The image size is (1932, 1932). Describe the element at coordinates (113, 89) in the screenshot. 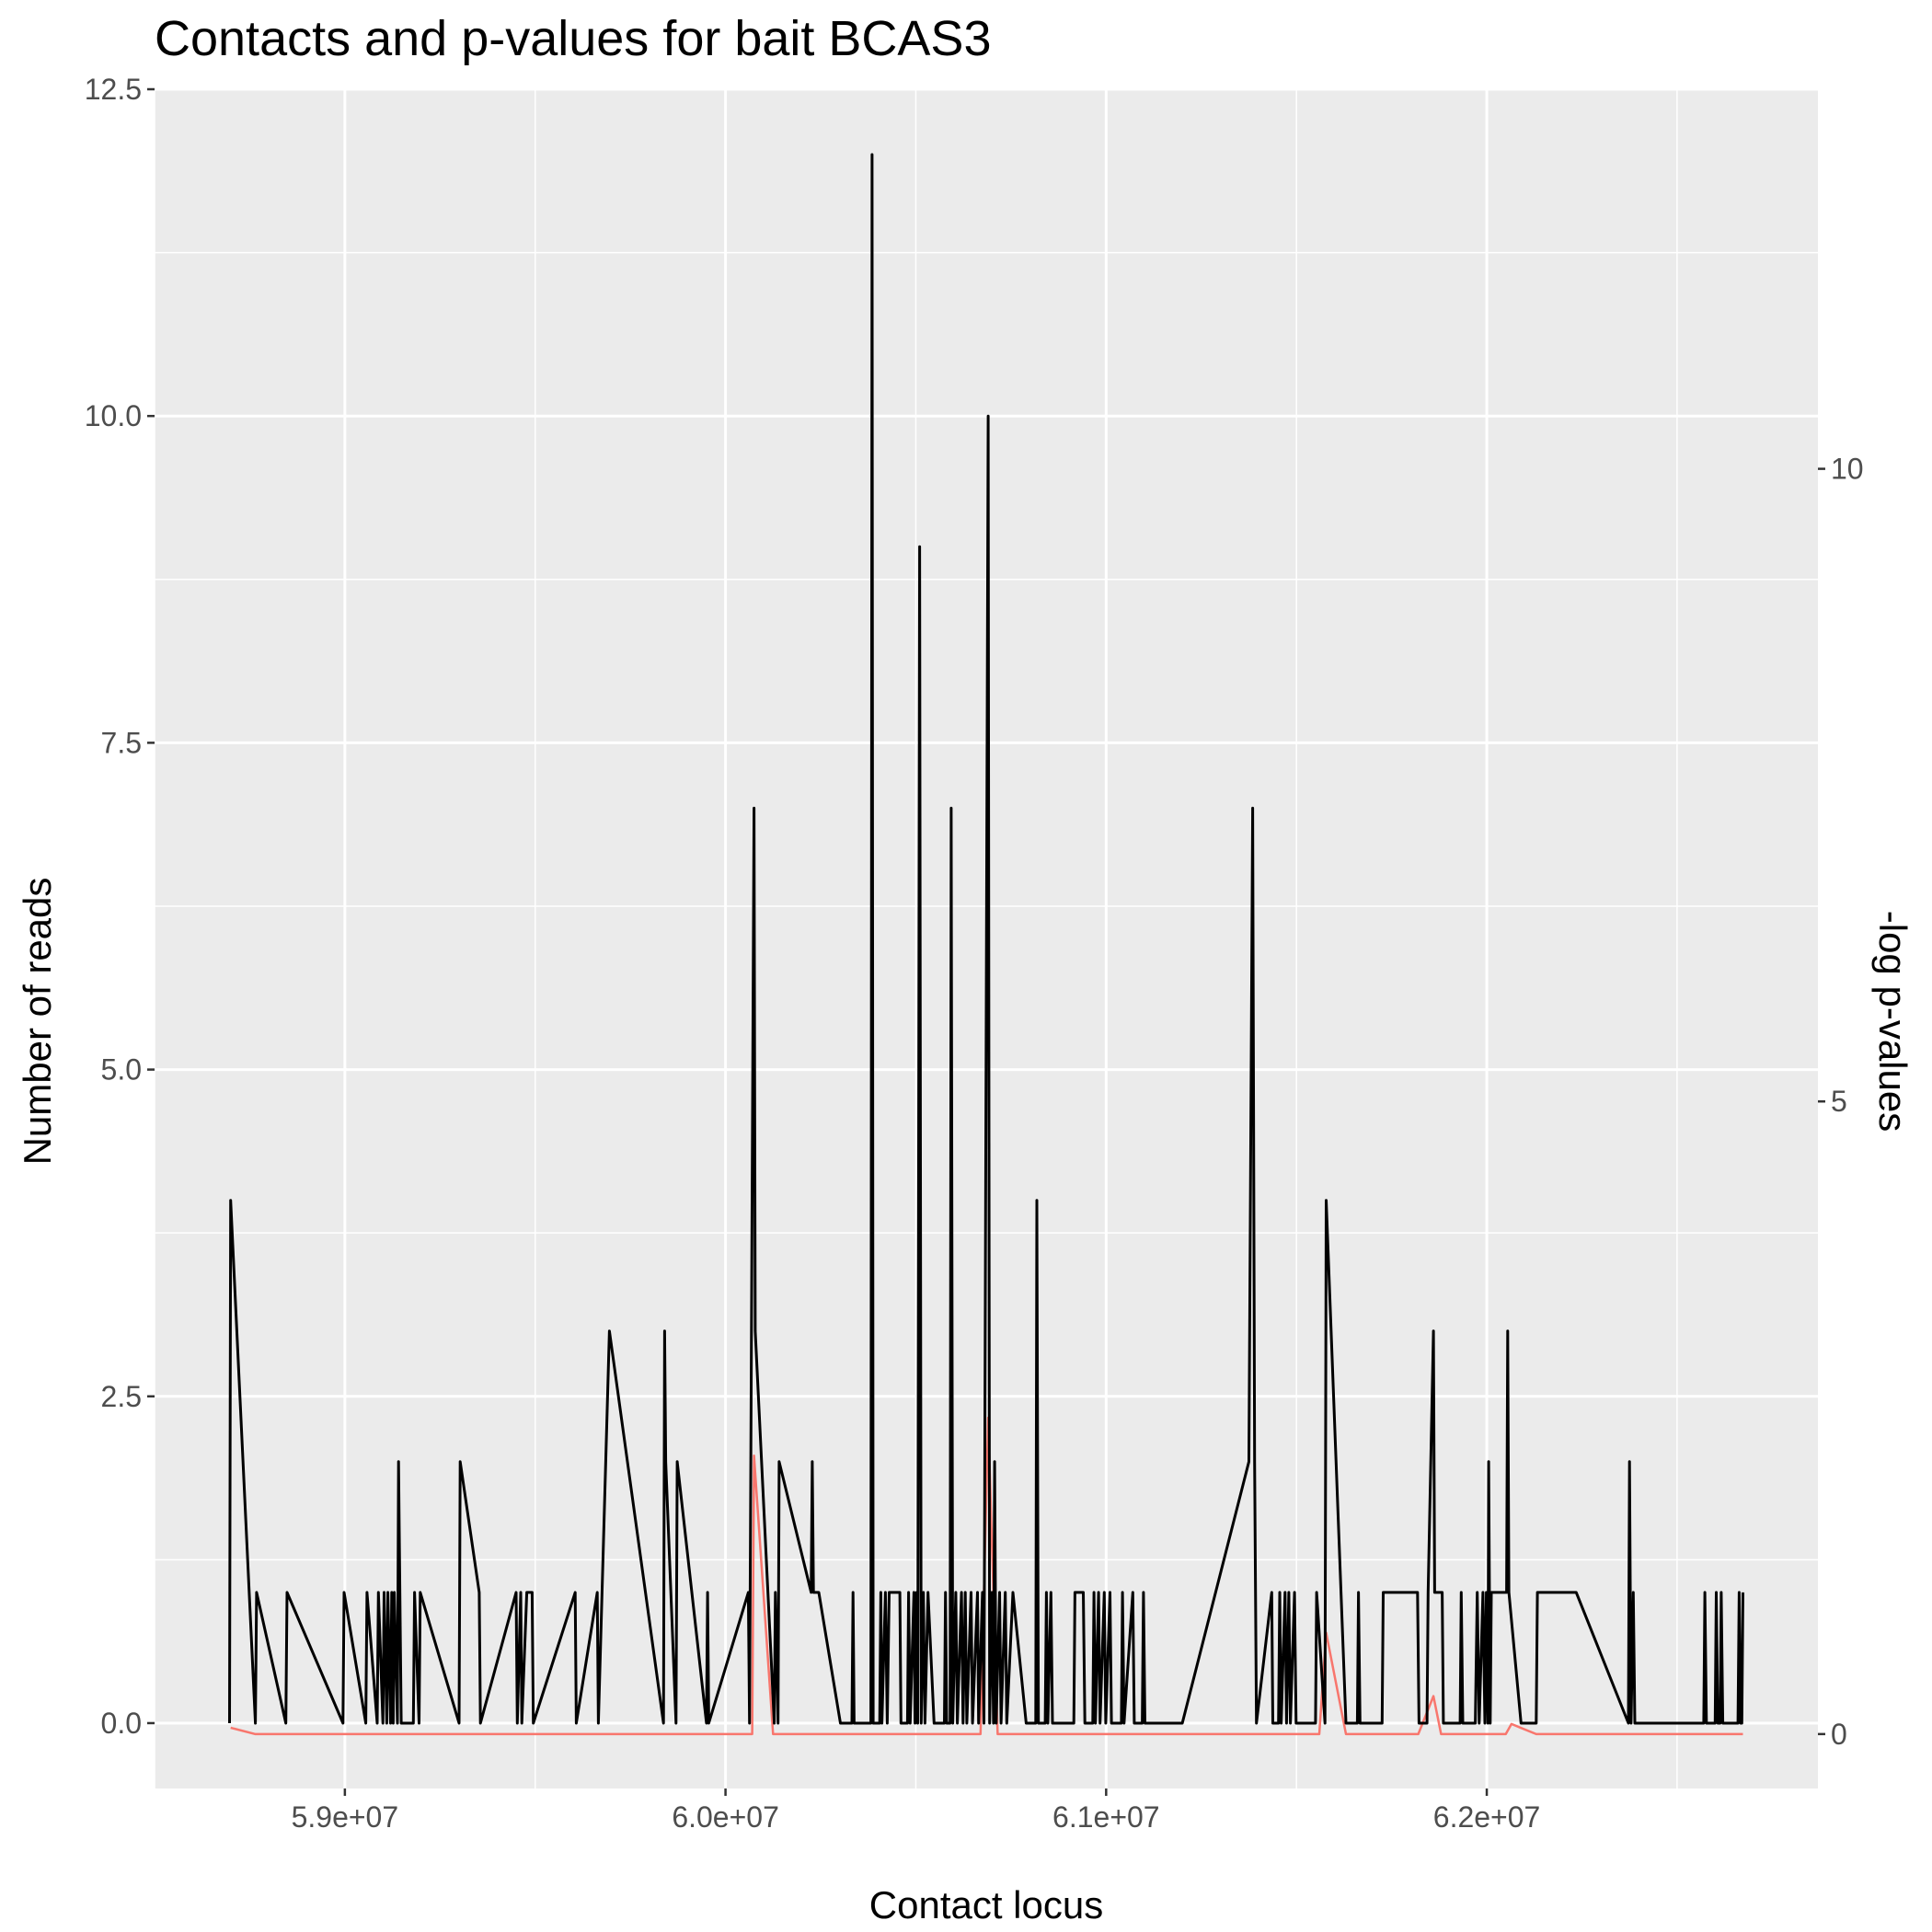

I see `y-tick-label: 12.5` at that location.